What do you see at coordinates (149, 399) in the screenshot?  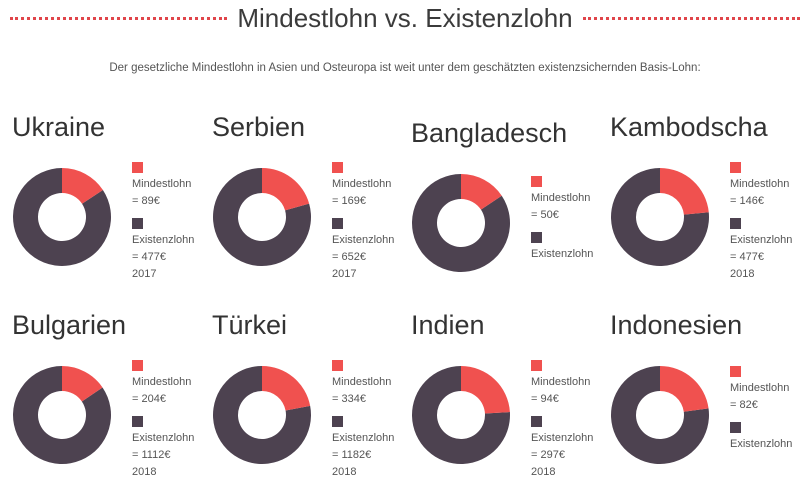 I see `legend-text: = 204€` at bounding box center [149, 399].